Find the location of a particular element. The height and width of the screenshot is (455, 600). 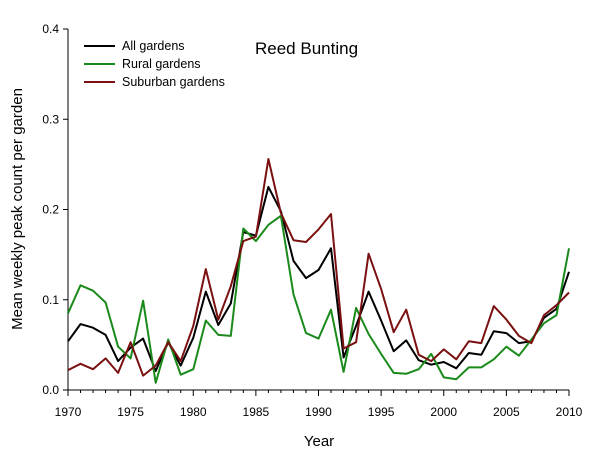

legend: All gardens Rural gardens Suburban gardens is located at coordinates (154, 64).